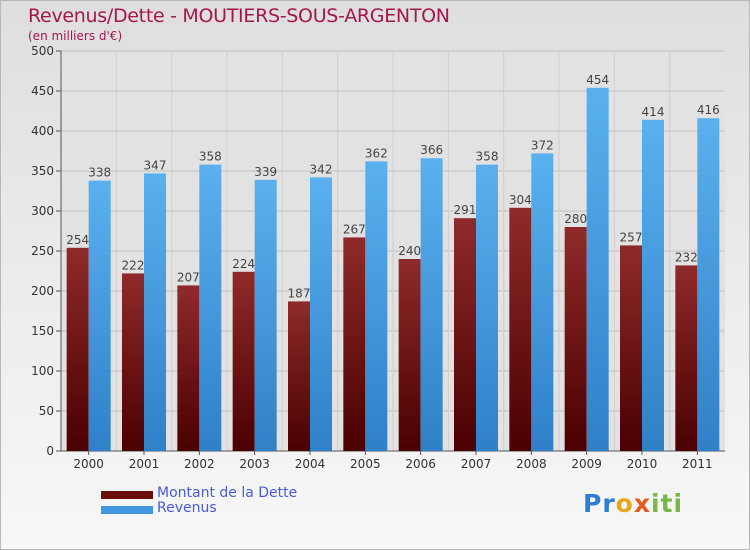  Describe the element at coordinates (686, 257) in the screenshot. I see `value-label: 232` at that location.